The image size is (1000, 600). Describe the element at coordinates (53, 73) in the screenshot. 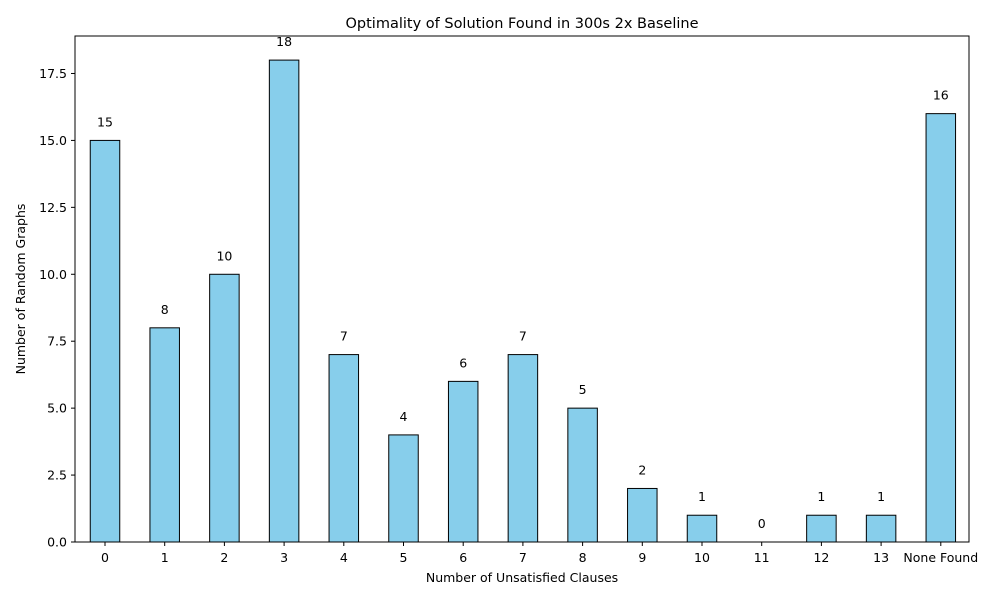

I see `y-tick-label-7: 17.5` at that location.